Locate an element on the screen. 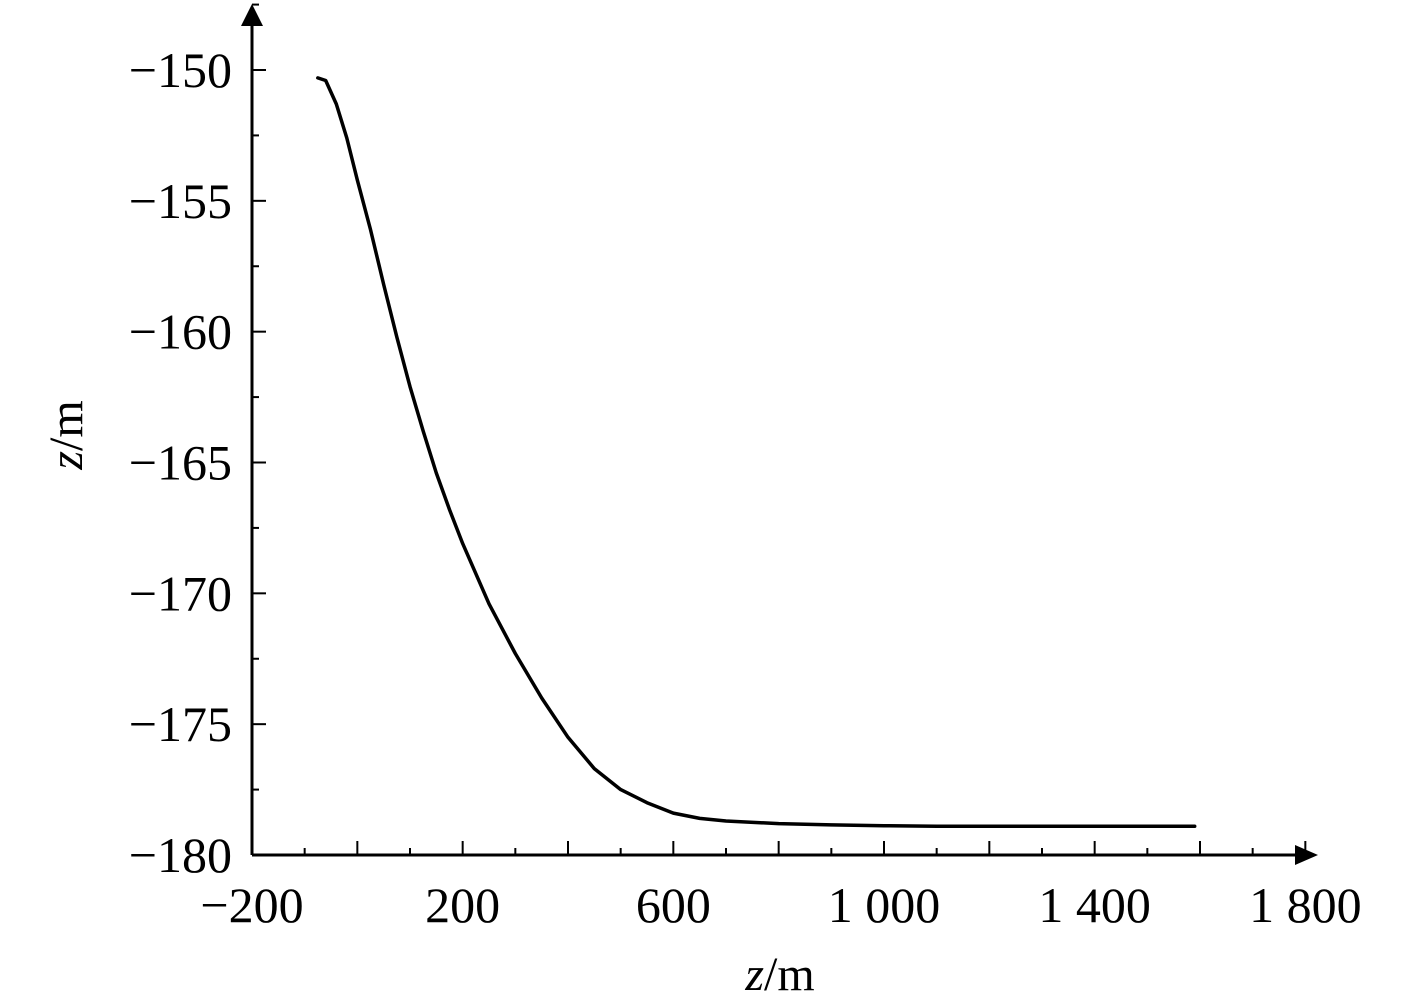  x-tick-label: 200 is located at coordinates (462, 905).